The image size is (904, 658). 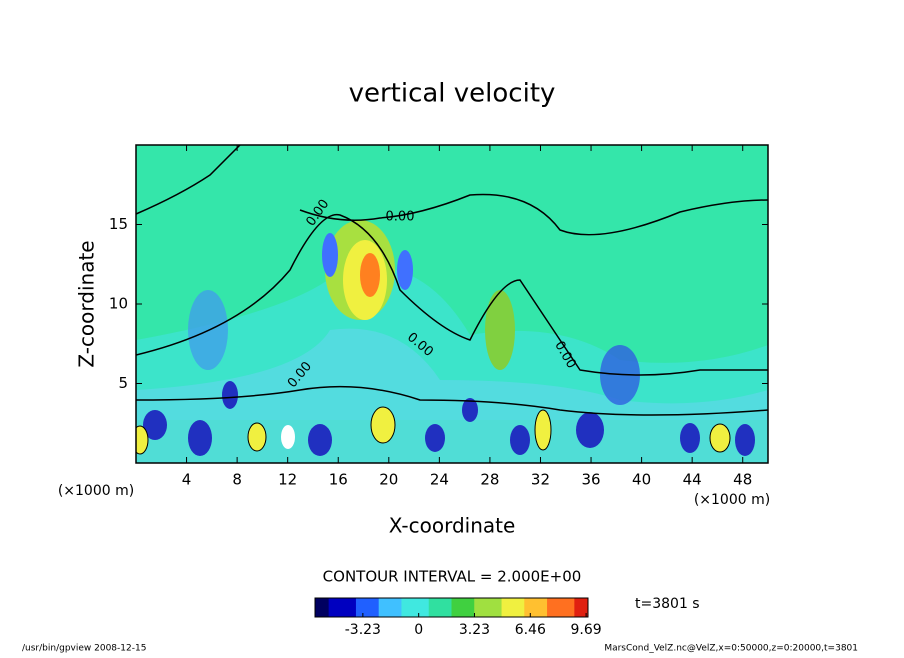 I want to click on x-tick-label: 8, so click(x=237, y=480).